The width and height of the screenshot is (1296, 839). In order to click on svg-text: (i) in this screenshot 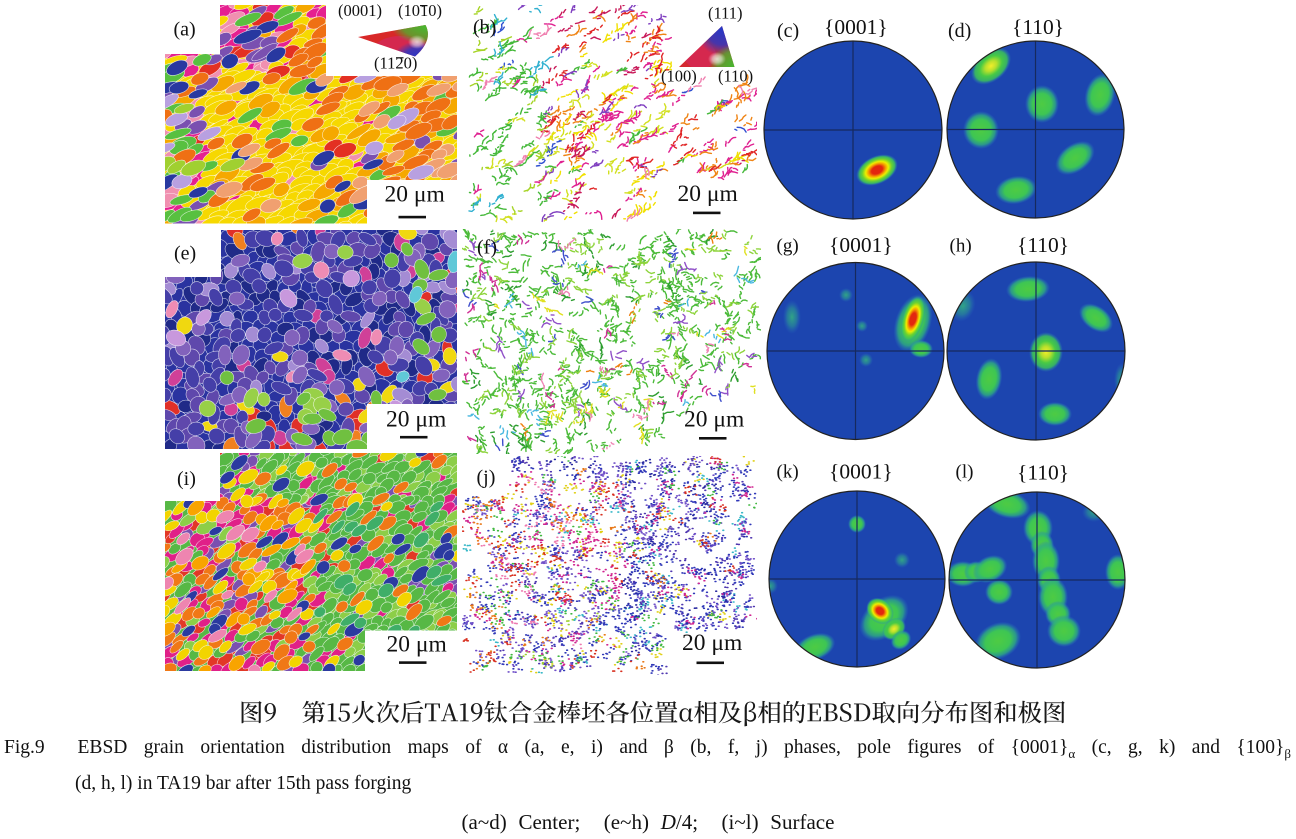, I will do `click(186, 479)`.